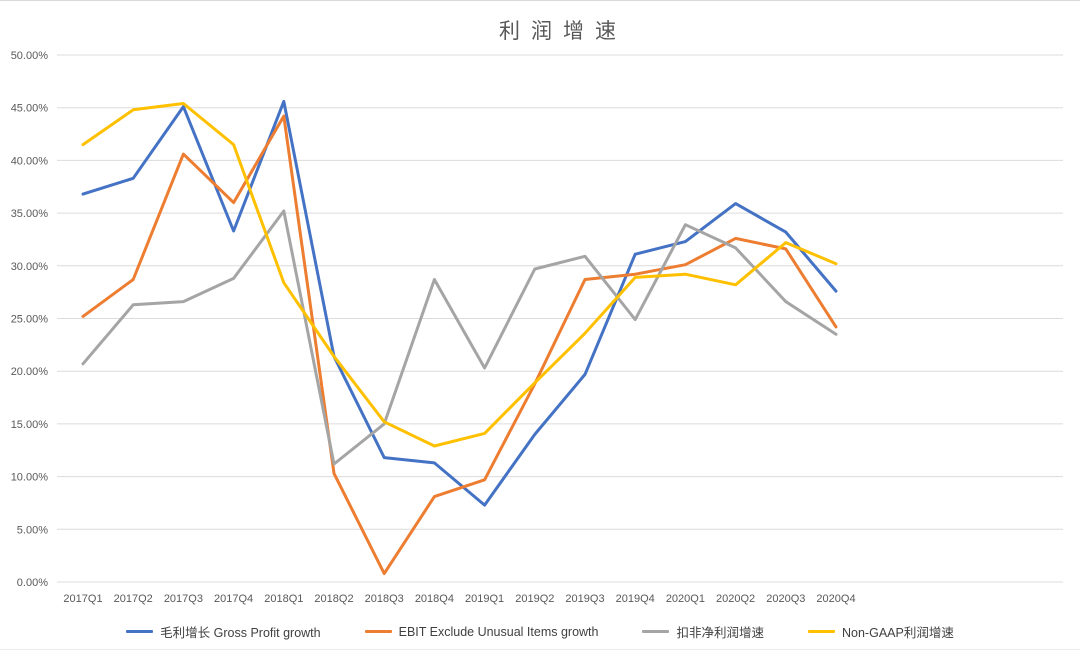  Describe the element at coordinates (30, 478) in the screenshot. I see `y-axis-tick-label: 10.00%` at that location.